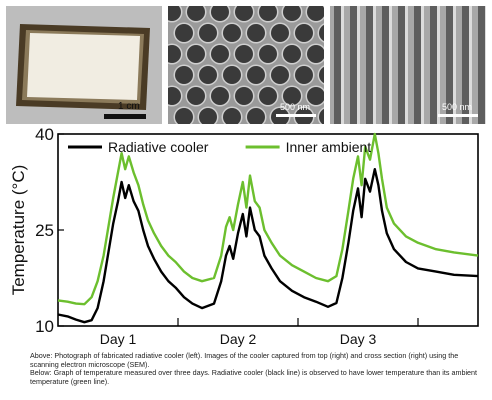 The width and height of the screenshot is (492, 400). What do you see at coordinates (18, 230) in the screenshot?
I see `y-axis-label: Temperature (°C)` at bounding box center [18, 230].